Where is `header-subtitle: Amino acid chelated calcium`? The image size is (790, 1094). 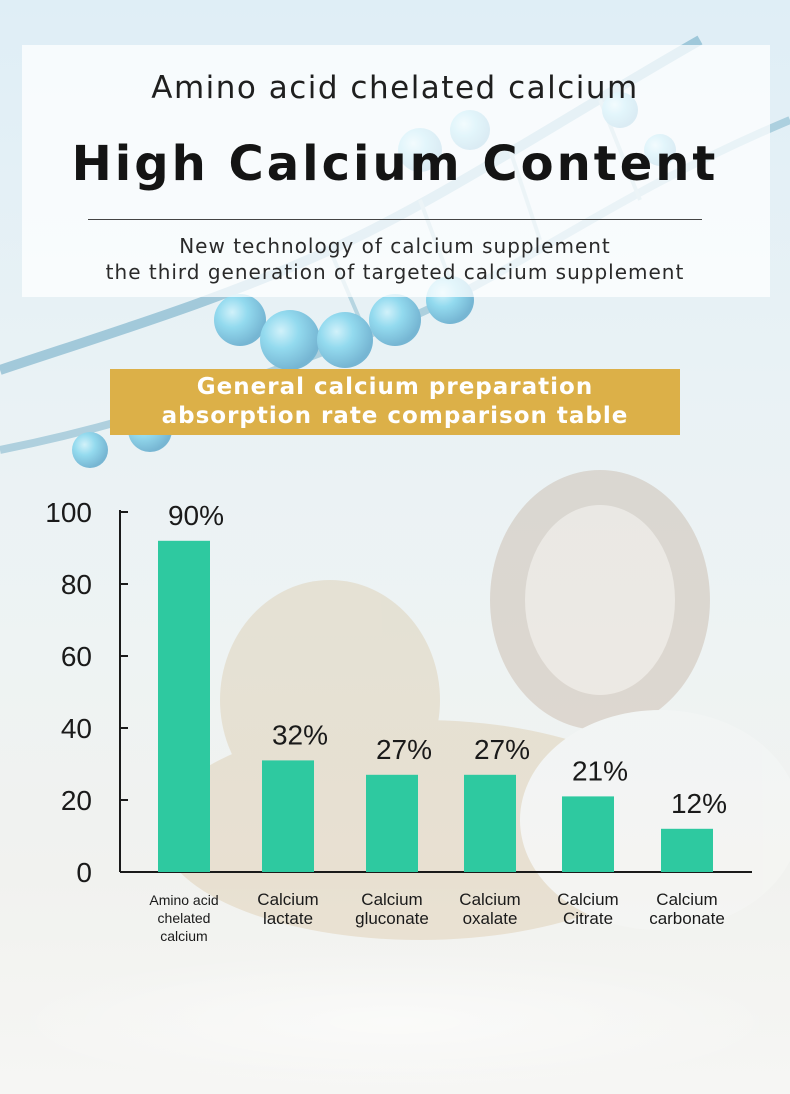
header-subtitle: Amino acid chelated calcium is located at coordinates (395, 88).